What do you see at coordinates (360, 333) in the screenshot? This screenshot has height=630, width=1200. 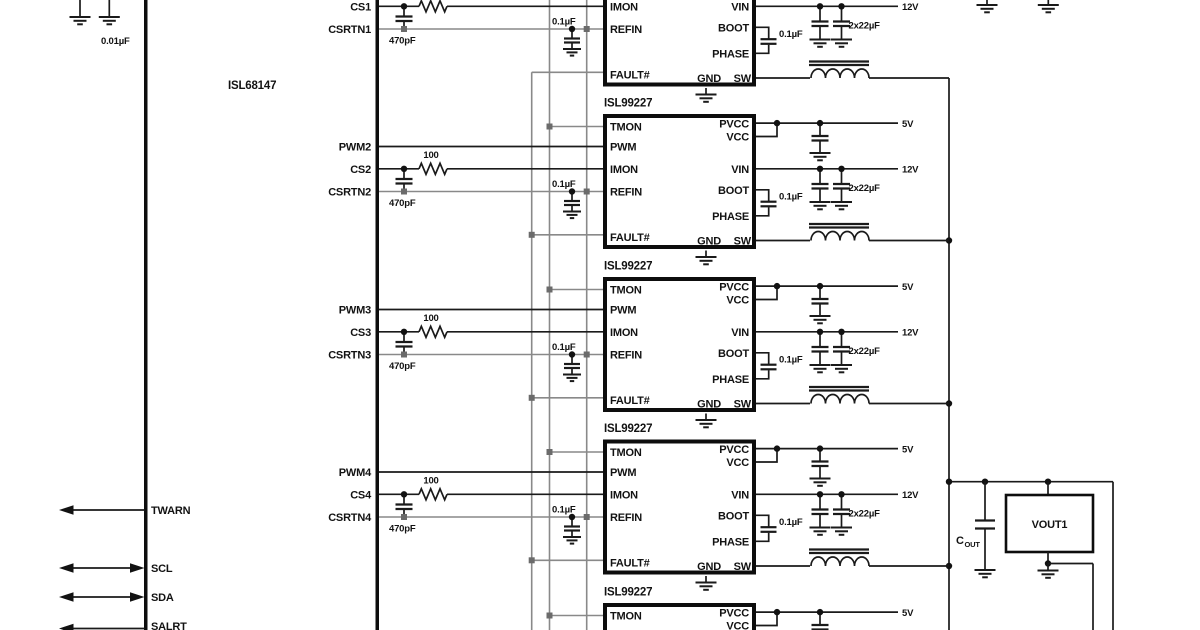 I see `ctrl-pin-cs3: CS3` at bounding box center [360, 333].